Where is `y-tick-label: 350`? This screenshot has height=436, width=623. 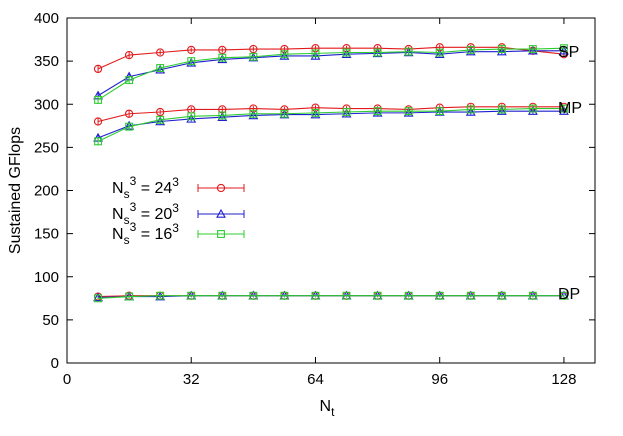
y-tick-label: 350 is located at coordinates (46, 61).